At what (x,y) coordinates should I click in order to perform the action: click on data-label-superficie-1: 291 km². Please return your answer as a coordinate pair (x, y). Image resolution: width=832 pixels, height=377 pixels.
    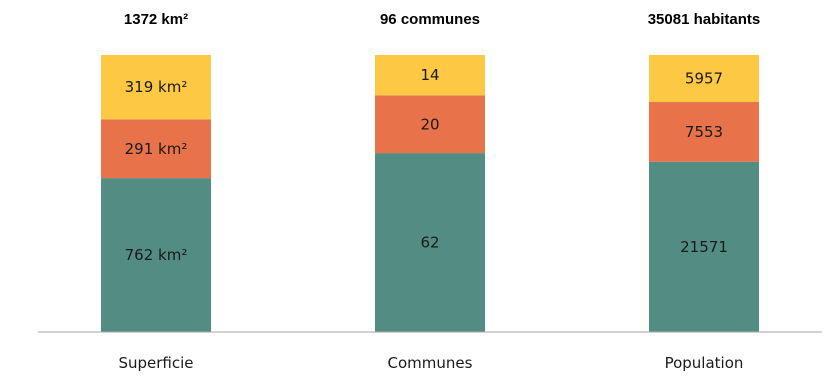
    Looking at the image, I should click on (156, 149).